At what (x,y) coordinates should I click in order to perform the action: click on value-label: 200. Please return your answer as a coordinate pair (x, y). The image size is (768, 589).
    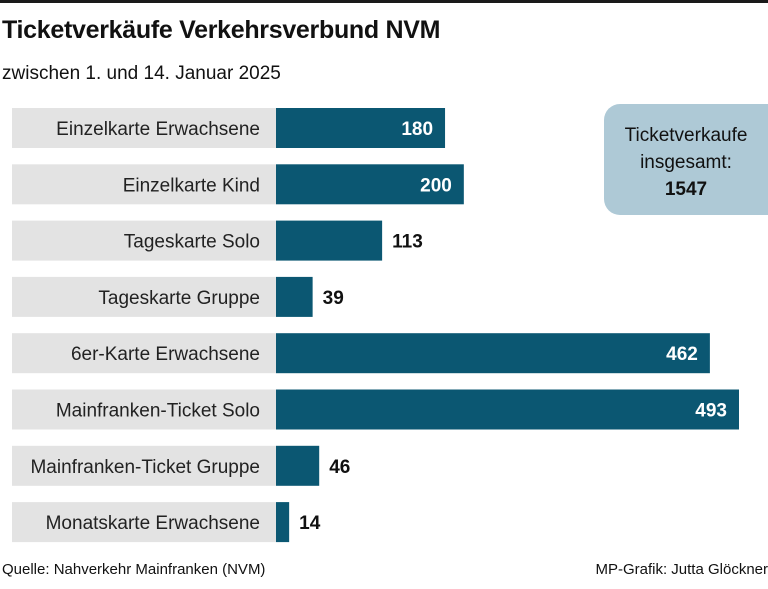
    Looking at the image, I should click on (436, 185).